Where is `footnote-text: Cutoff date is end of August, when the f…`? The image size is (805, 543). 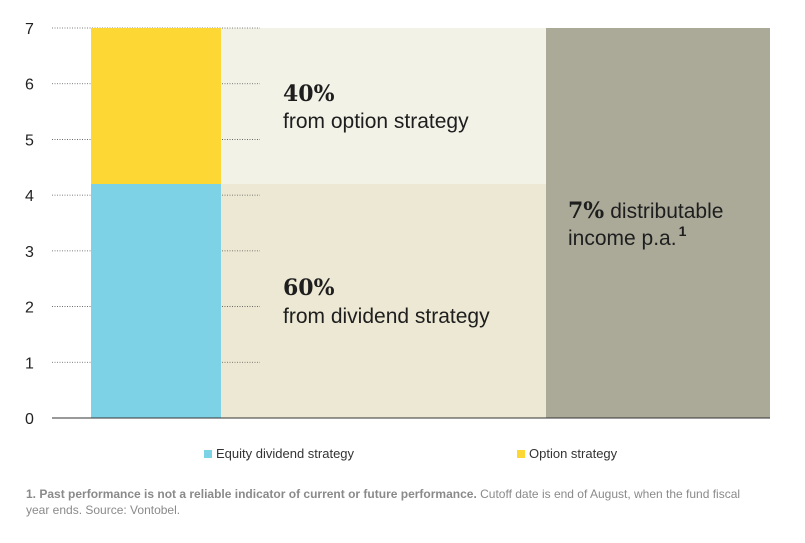
footnote-text: Cutoff date is end of August, when the f… is located at coordinates (383, 502).